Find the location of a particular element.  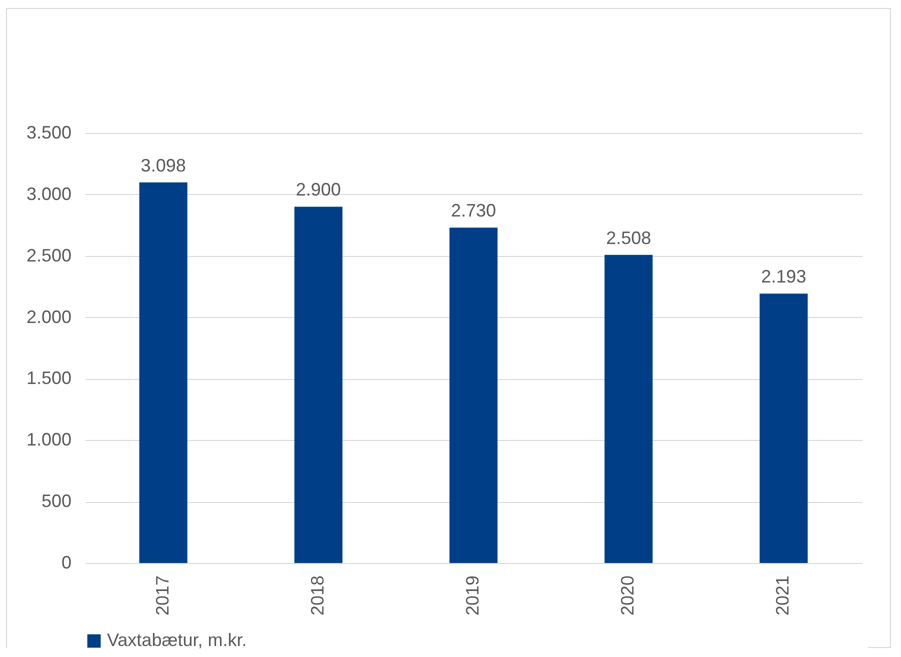

y-tick-label: 500 is located at coordinates (56, 501).